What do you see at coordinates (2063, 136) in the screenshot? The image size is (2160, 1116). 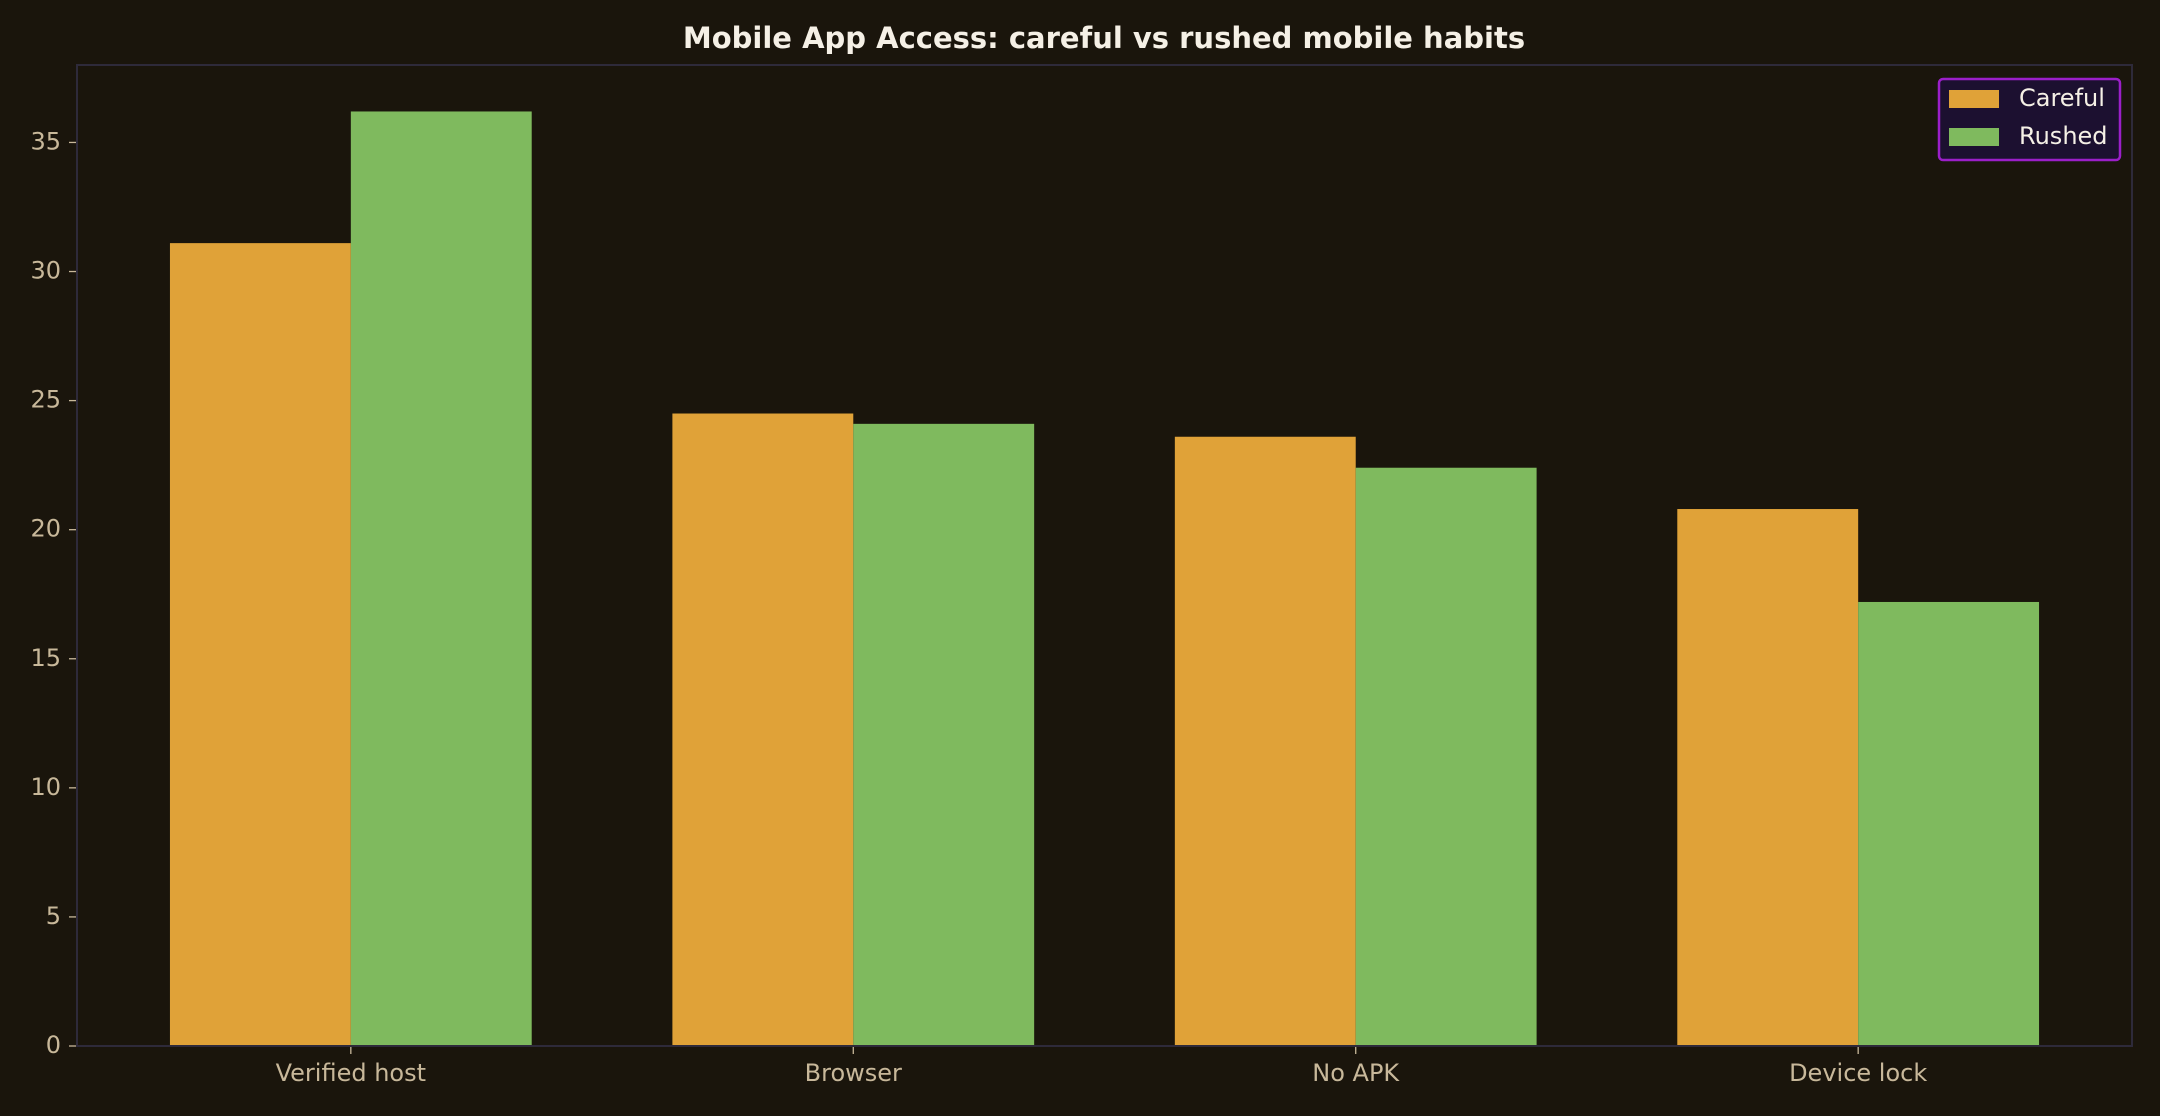 I see `legend-label: Rushed` at bounding box center [2063, 136].